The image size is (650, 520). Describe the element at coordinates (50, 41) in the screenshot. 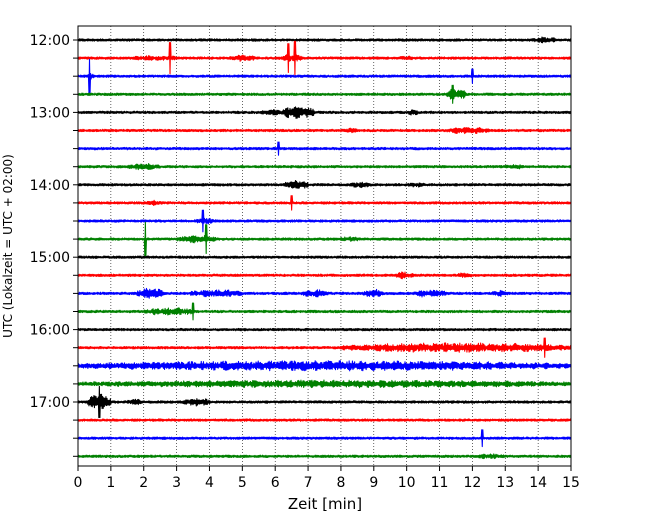

I see `y-tick-label: 12:00` at that location.